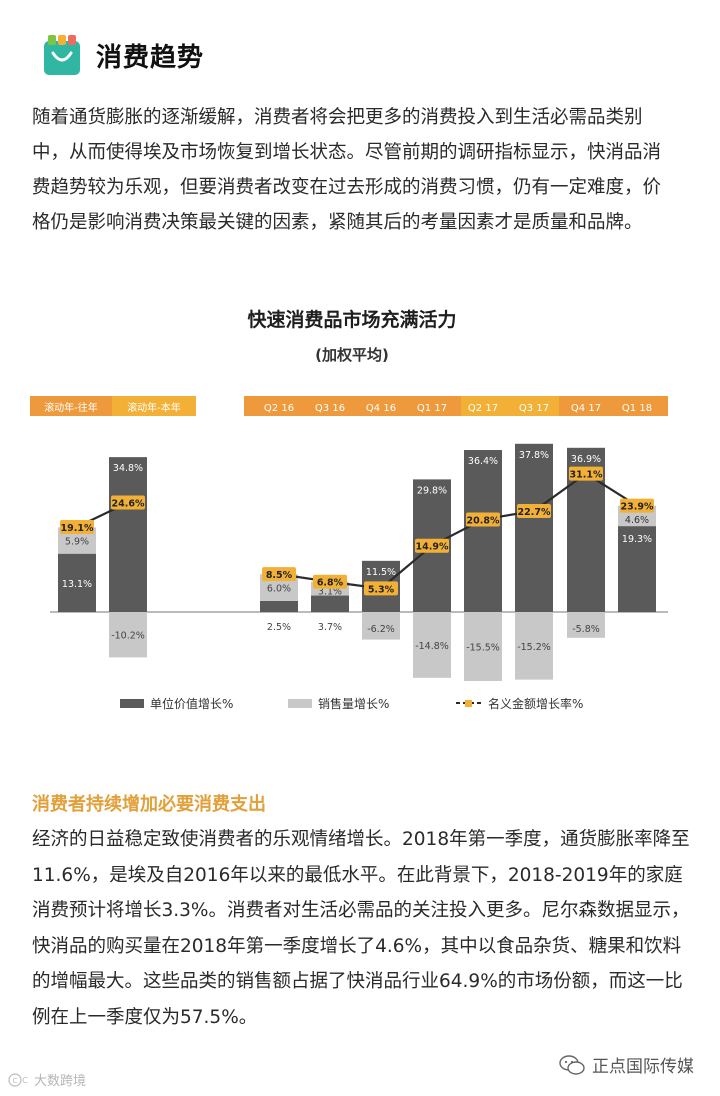 This screenshot has height=1096, width=720. What do you see at coordinates (483, 408) in the screenshot?
I see `category-label: Q2 17` at bounding box center [483, 408].